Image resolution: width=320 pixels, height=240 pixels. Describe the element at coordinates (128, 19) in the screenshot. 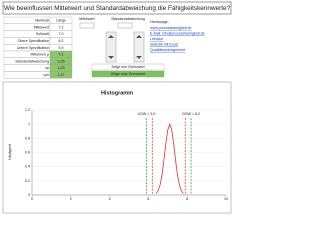

I see `control-label: Standardabweichung` at that location.